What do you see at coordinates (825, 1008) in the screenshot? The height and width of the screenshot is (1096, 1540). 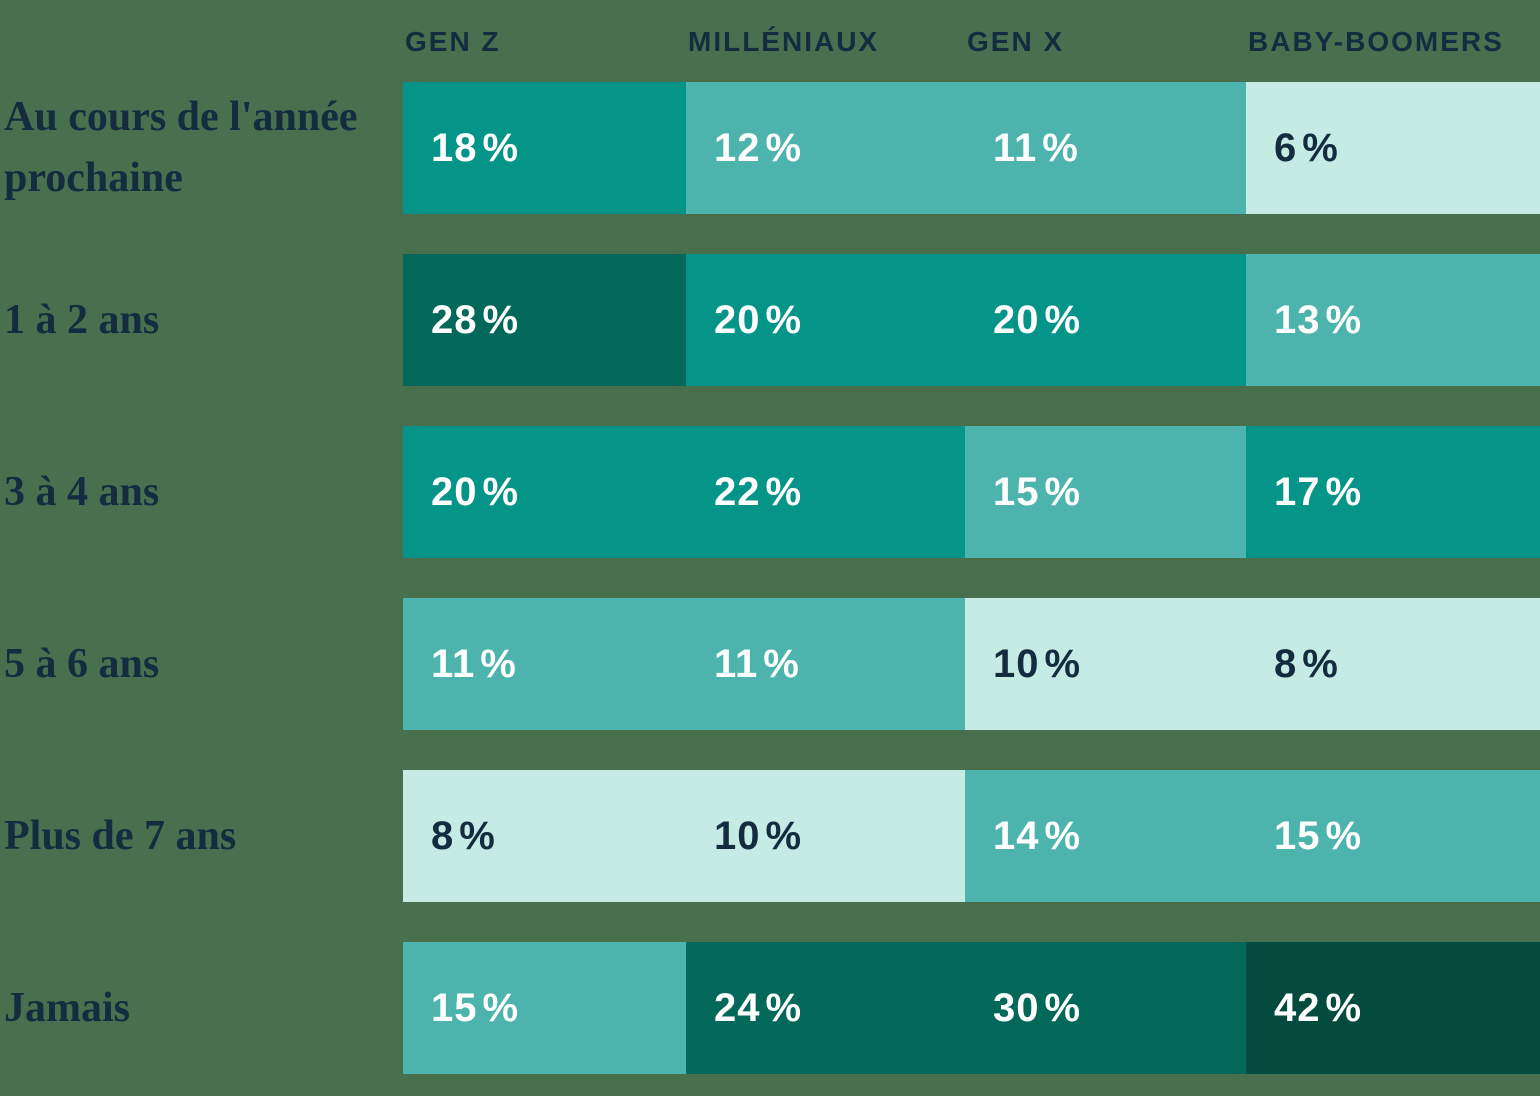 I see `heatmap-cell: 24%` at bounding box center [825, 1008].